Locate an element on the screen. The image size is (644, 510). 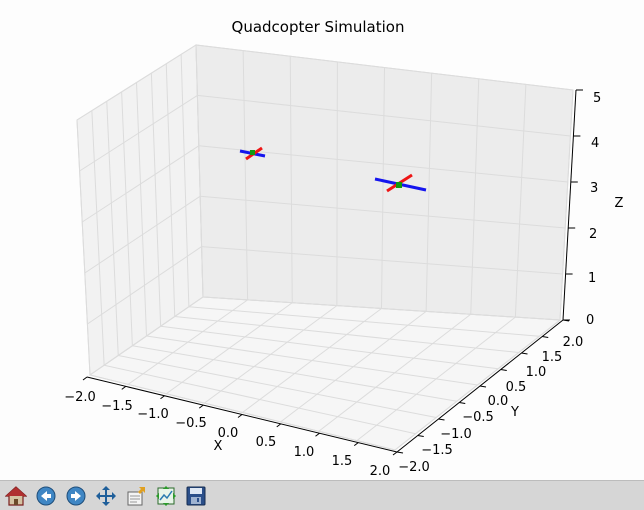
y-tick-labels: −2.0 −1.5 −1.0 −0.5 0.0 0.5 1.0 1.5 2.0 is located at coordinates (490, 405).